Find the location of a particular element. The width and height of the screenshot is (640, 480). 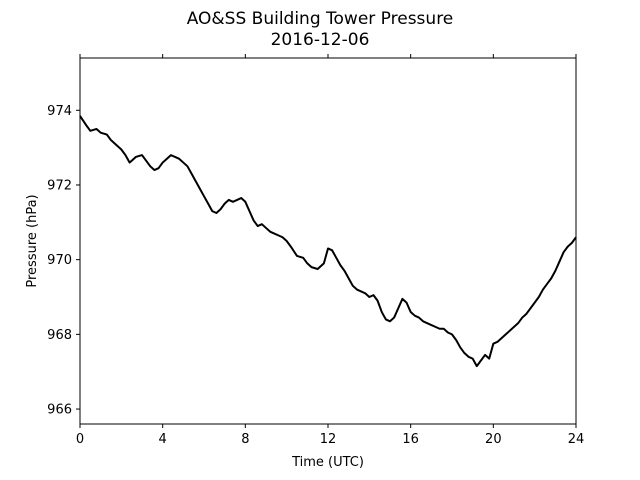

x-tick-label: 0 is located at coordinates (80, 439).